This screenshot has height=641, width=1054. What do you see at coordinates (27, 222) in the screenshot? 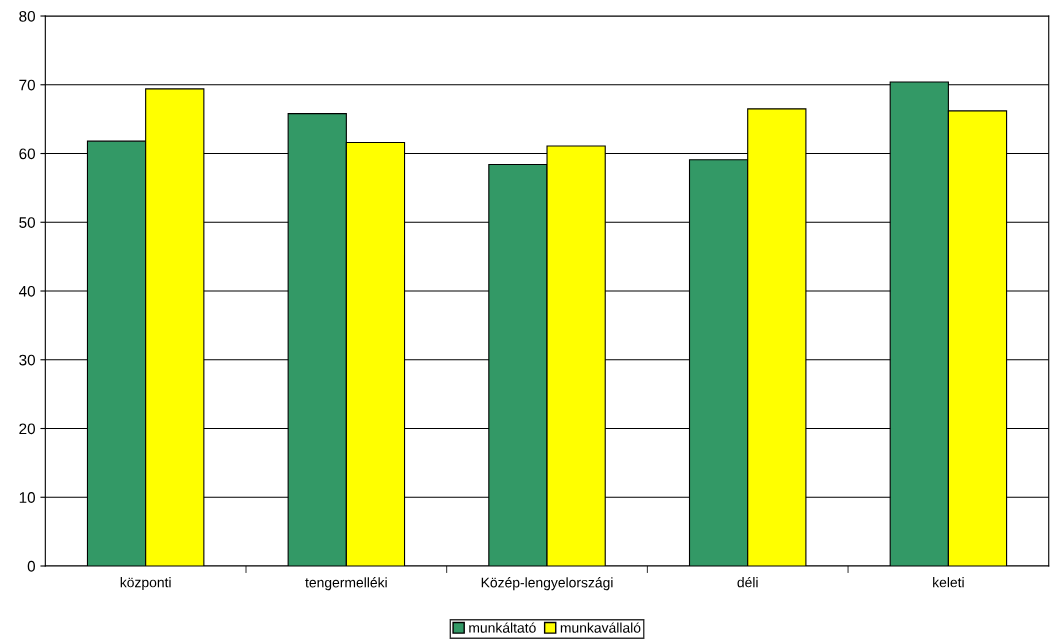
I see `y-tick-label: 50` at bounding box center [27, 222].